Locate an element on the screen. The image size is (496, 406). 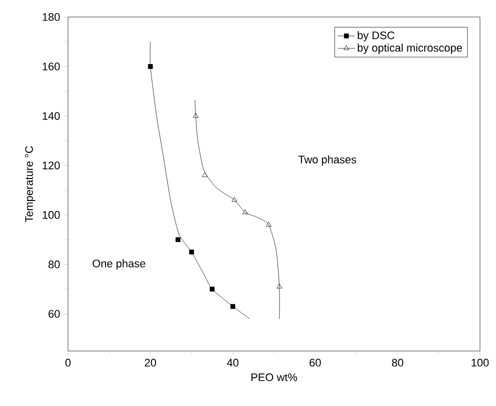
y-tick-label: 160 is located at coordinates (51, 66).